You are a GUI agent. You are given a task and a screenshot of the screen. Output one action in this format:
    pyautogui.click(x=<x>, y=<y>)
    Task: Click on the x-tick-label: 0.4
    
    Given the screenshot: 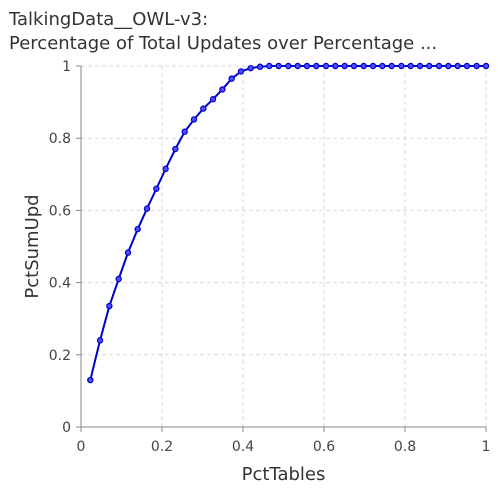 What is the action you would take?
    pyautogui.click(x=243, y=447)
    